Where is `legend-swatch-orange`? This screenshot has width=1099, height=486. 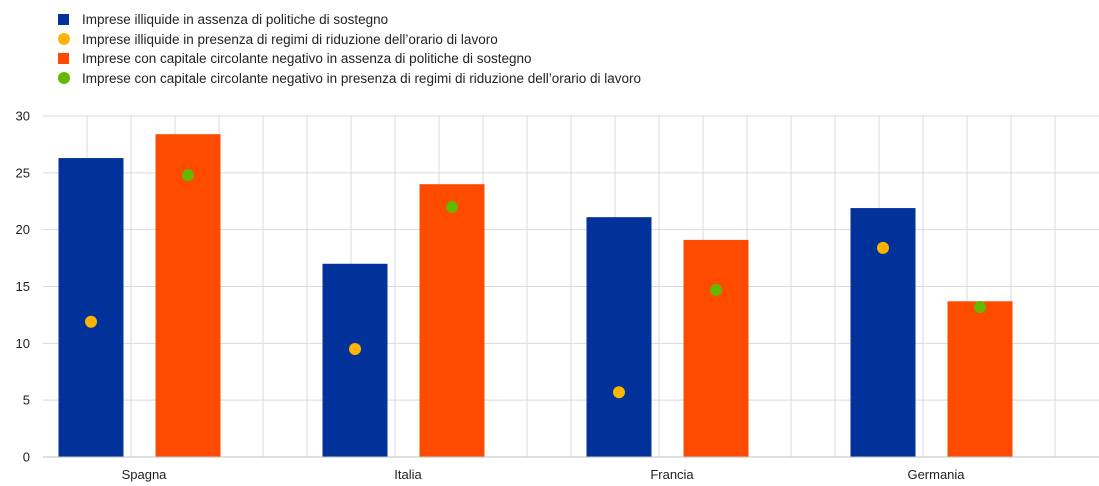
legend-swatch-orange is located at coordinates (63, 59).